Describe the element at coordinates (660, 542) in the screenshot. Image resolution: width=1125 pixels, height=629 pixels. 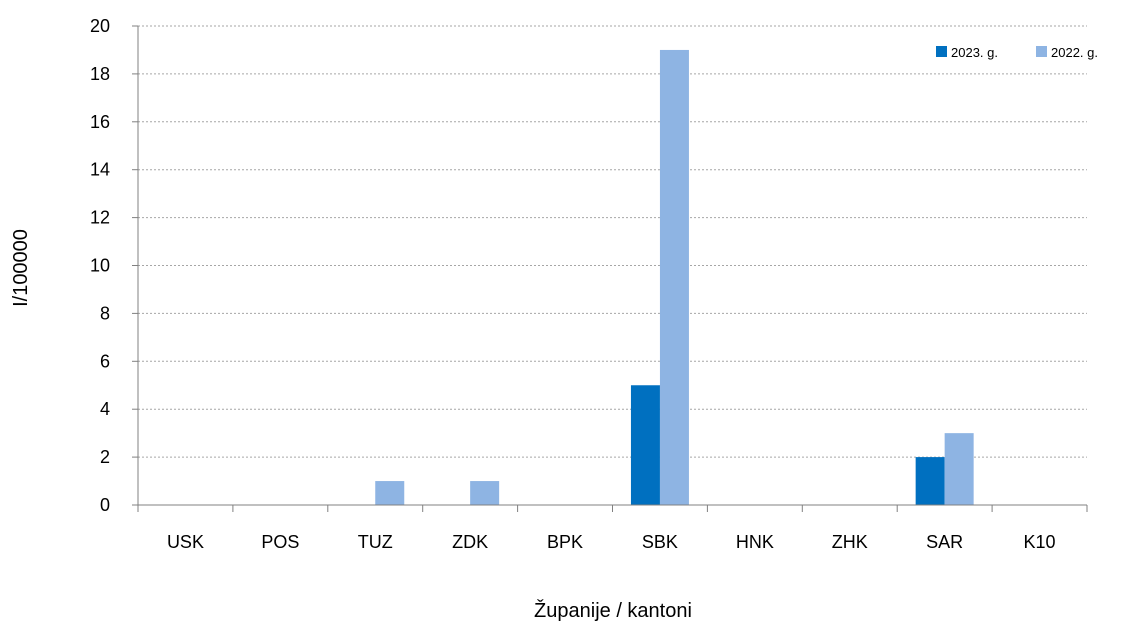
I see `x-tick-label: SBK` at that location.